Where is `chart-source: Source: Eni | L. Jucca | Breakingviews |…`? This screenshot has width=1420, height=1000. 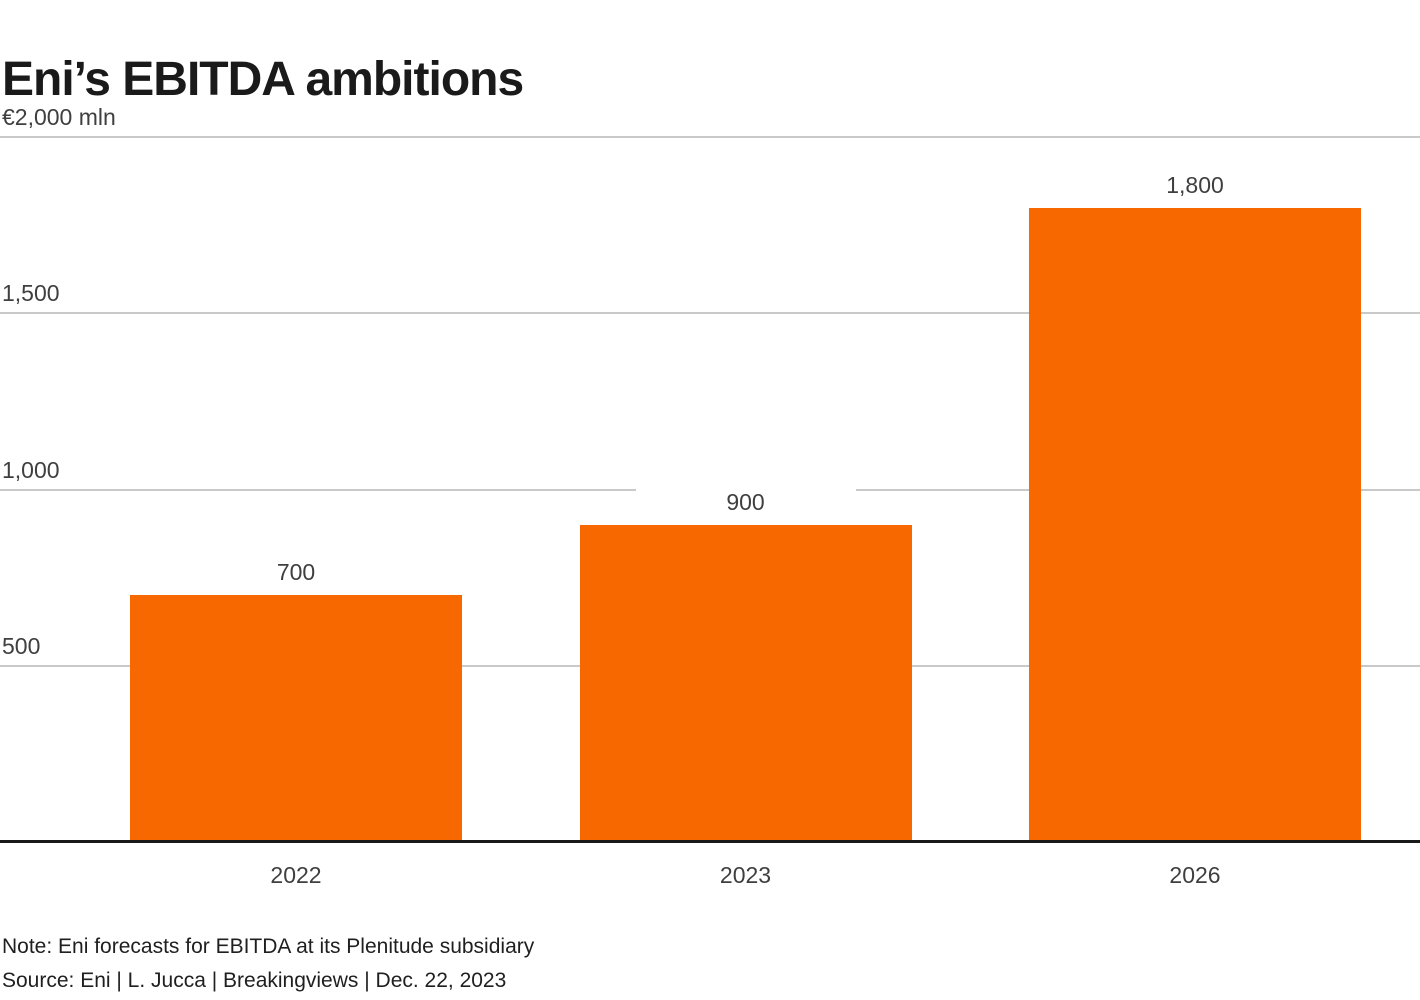
chart-source: Source: Eni | L. Jucca | Breakingviews |… is located at coordinates (254, 980).